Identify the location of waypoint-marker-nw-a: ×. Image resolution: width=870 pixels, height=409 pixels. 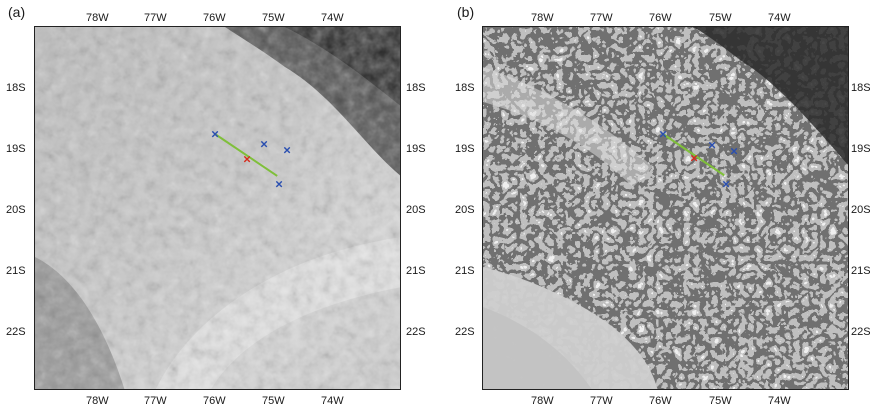
(215, 134).